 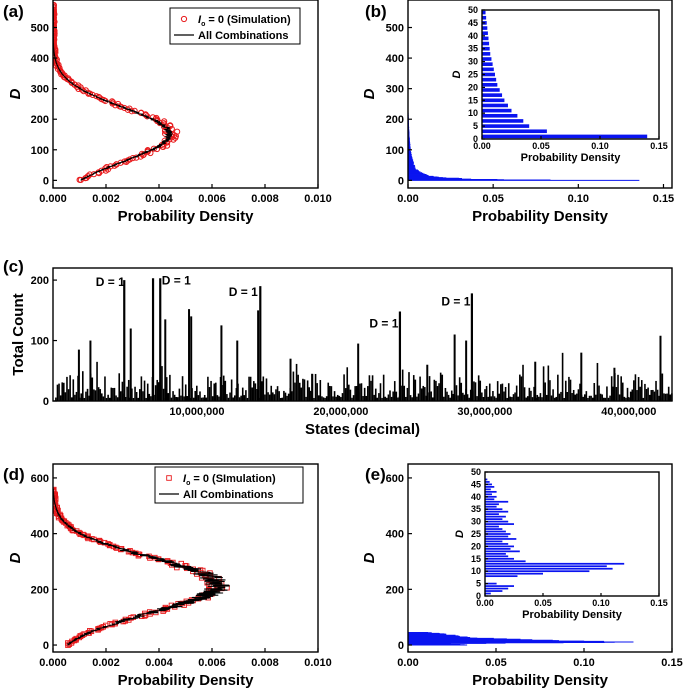 What do you see at coordinates (159, 199) in the screenshot?
I see `x-axis-a-tick-label: 0.004` at bounding box center [159, 199].